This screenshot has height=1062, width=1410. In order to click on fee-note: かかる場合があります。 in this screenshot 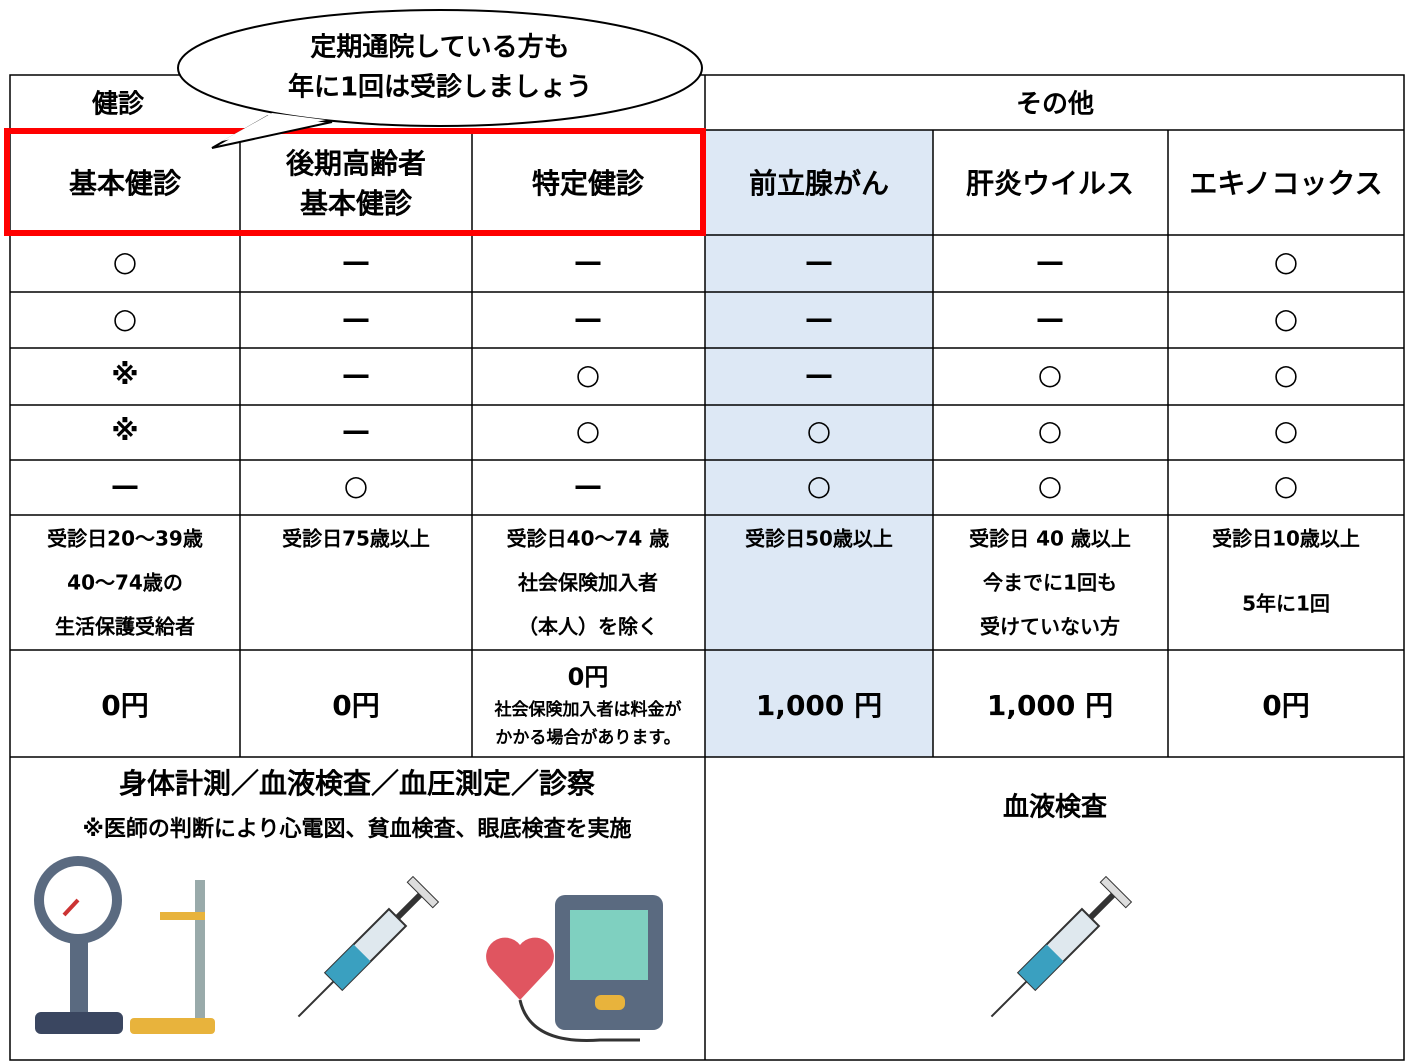, I will do `click(587, 737)`.